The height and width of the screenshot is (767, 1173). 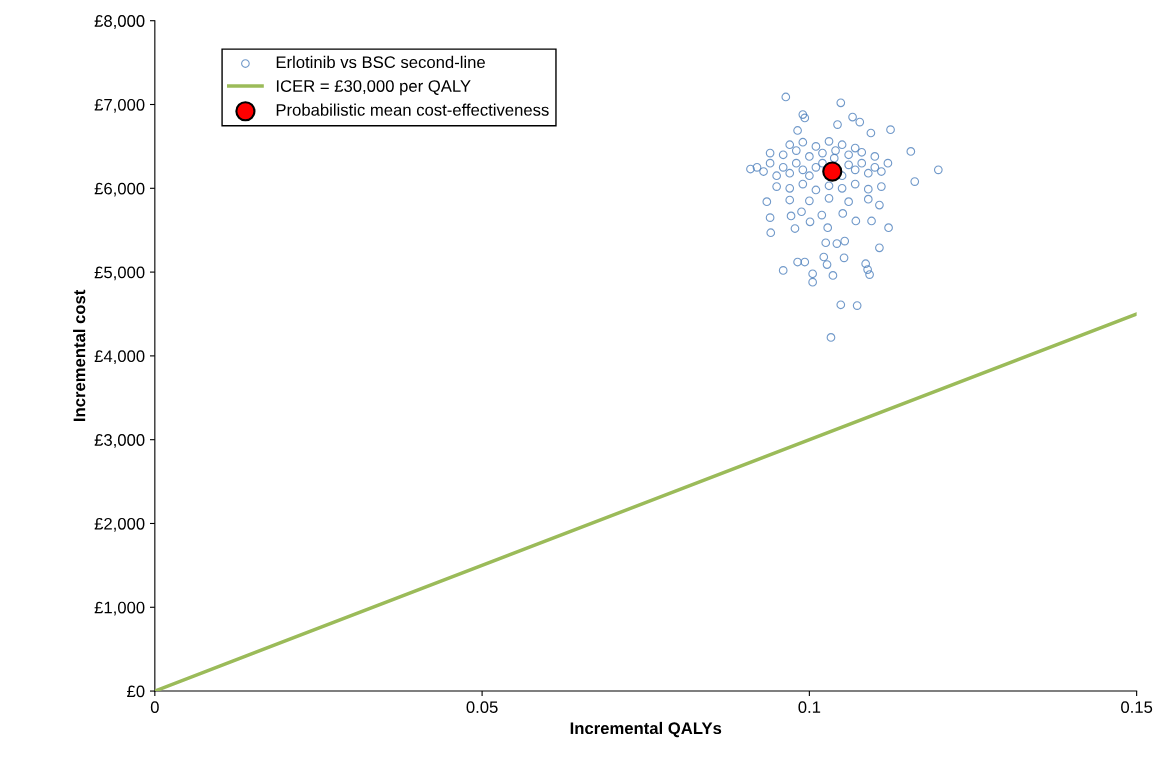 What do you see at coordinates (119, 357) in the screenshot?
I see `y-tick-label: £4,000` at bounding box center [119, 357].